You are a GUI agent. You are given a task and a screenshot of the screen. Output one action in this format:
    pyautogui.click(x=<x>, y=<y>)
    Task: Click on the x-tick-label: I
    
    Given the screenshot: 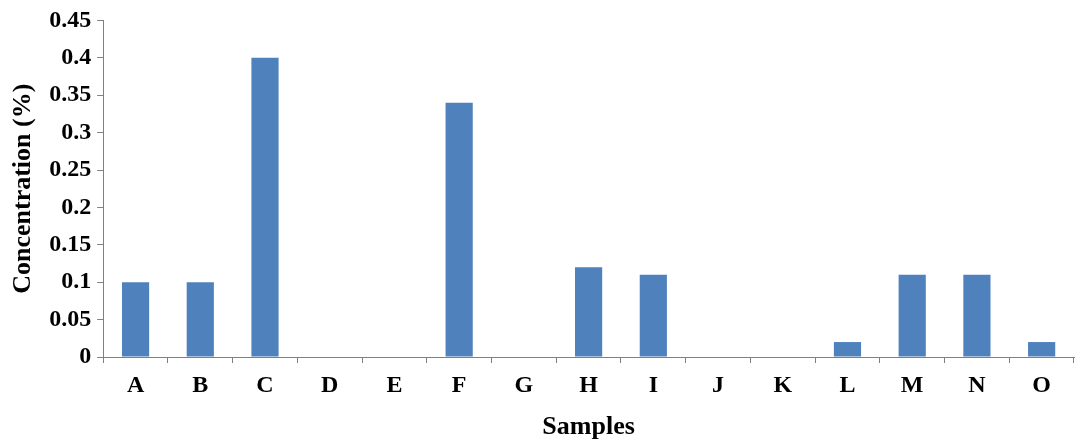 What is the action you would take?
    pyautogui.click(x=653, y=383)
    